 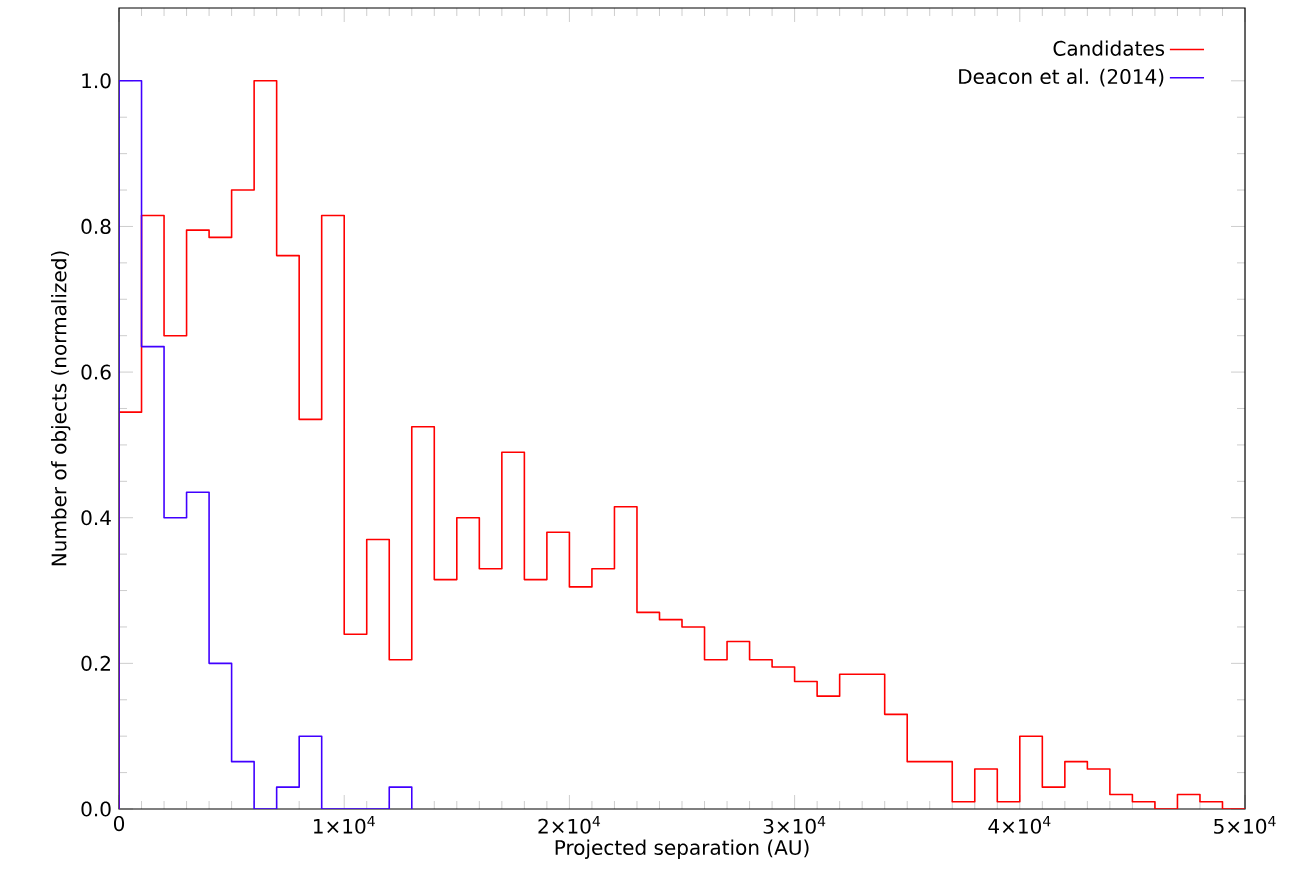 What do you see at coordinates (794, 825) in the screenshot?
I see `x-tick-label: 3×10$^{4}$` at bounding box center [794, 825].